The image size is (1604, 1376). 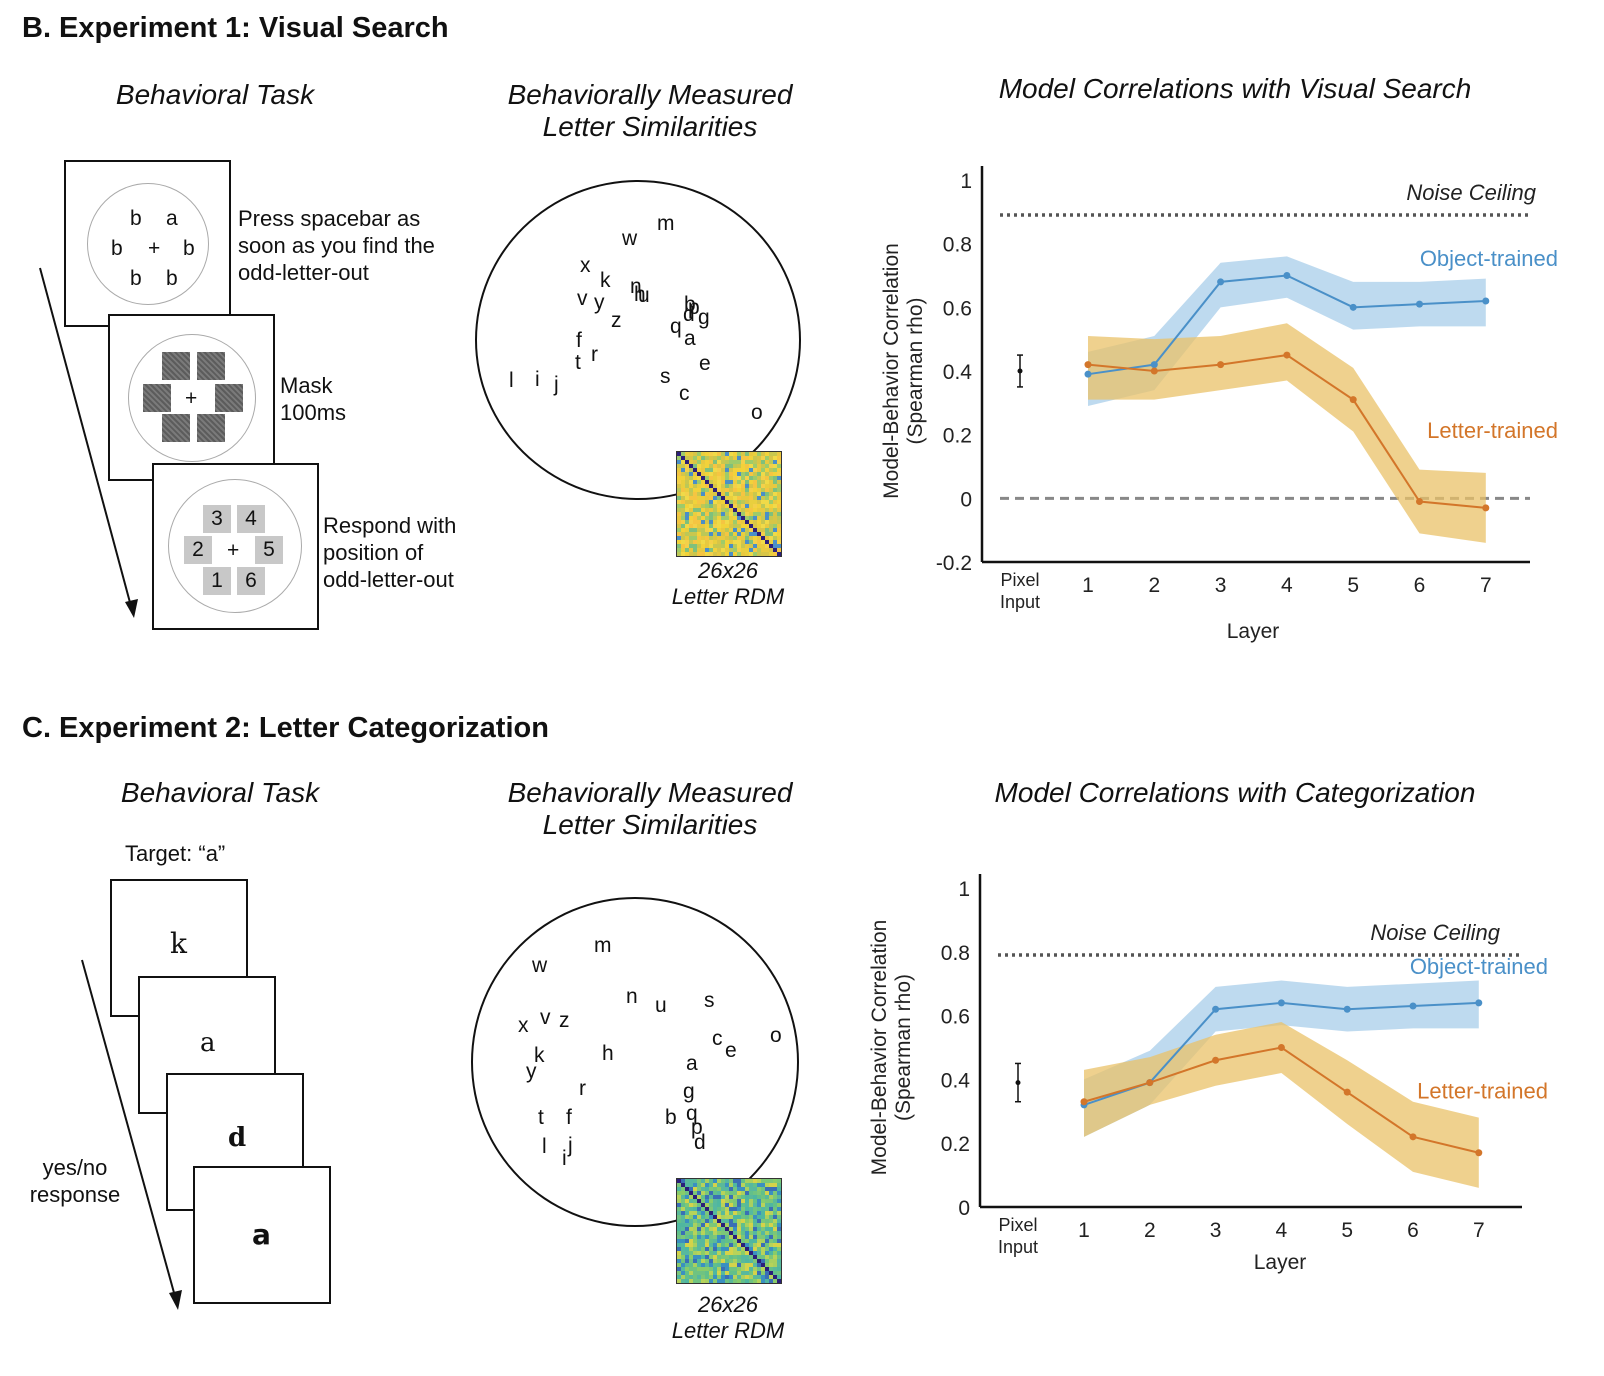 What do you see at coordinates (650, 824) in the screenshot?
I see `similarity-title-c-2: Letter Similarities` at bounding box center [650, 824].